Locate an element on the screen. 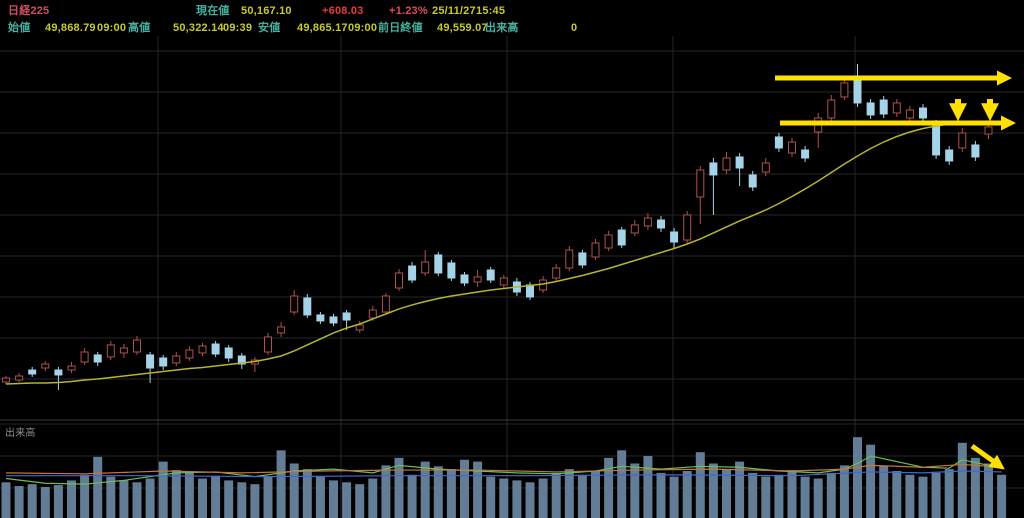  price-change-pct: +1.23% is located at coordinates (408, 11).